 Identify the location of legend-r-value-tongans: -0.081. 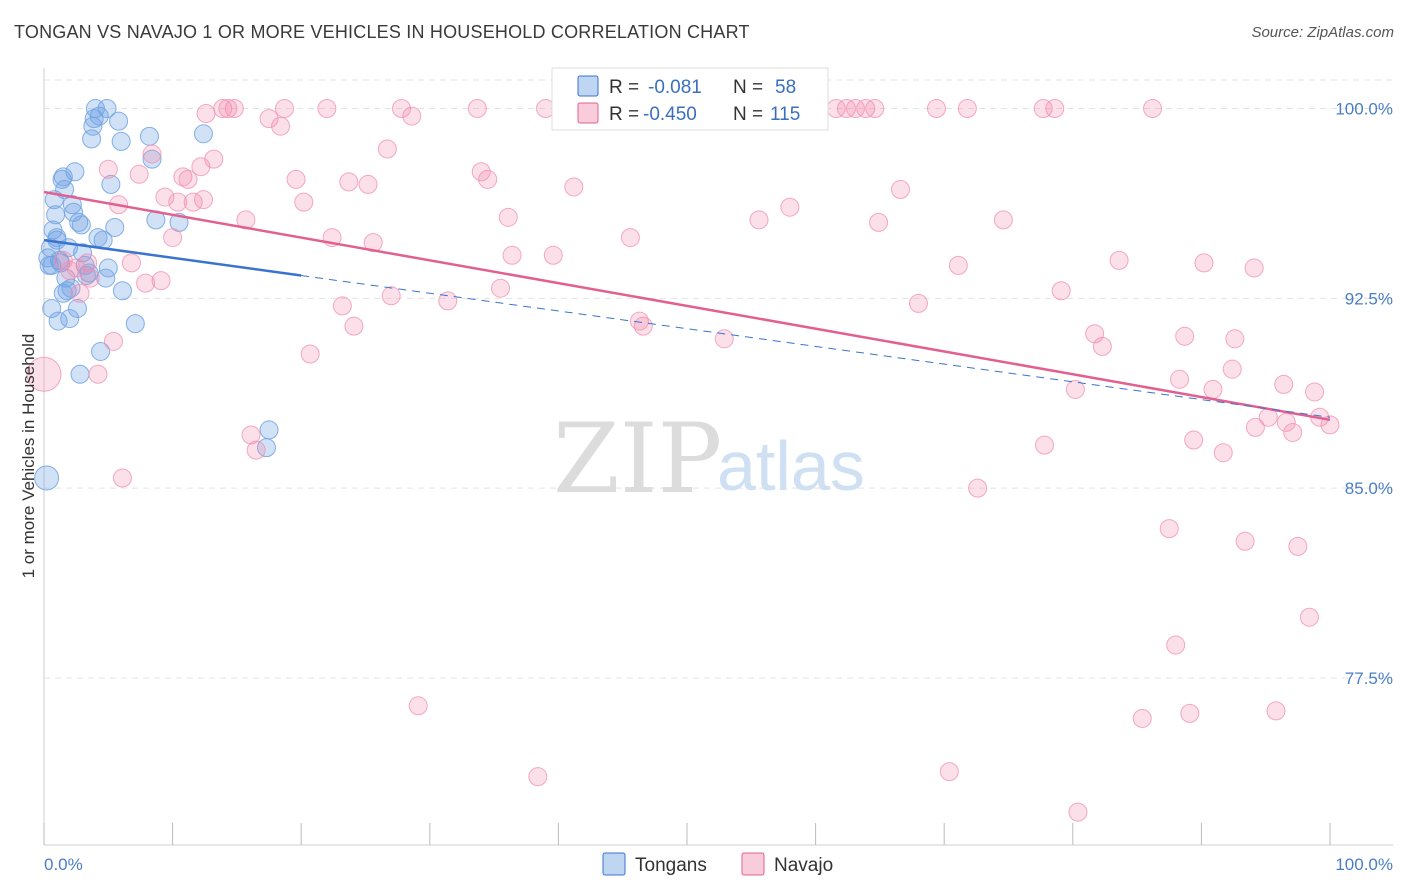
(675, 87).